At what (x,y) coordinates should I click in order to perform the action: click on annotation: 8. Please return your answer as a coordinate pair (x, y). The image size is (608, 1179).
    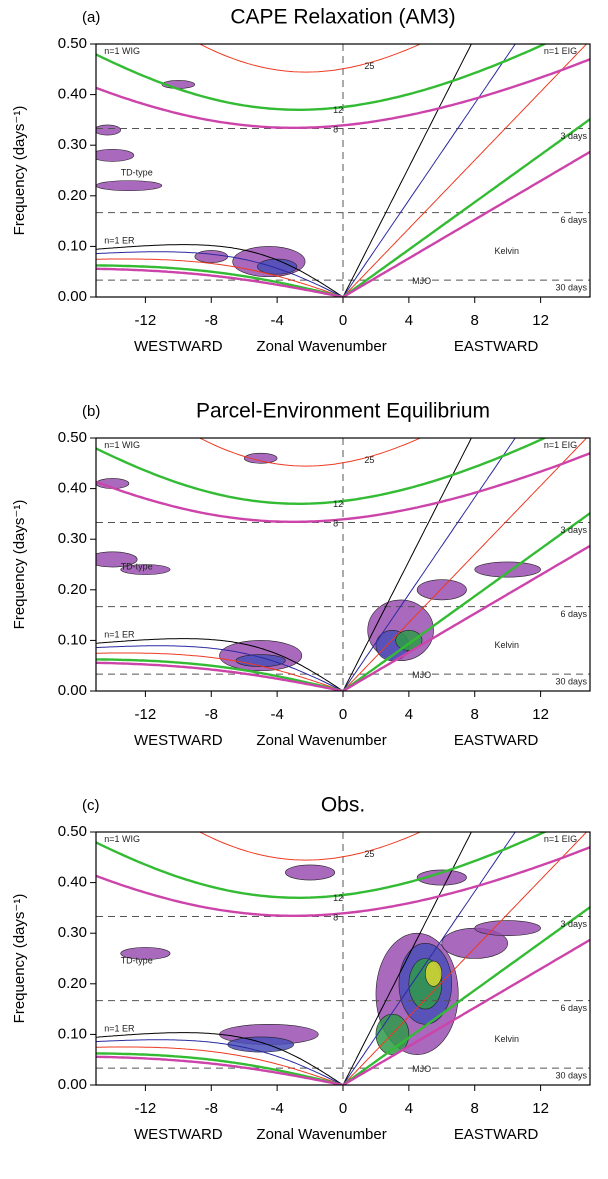
    Looking at the image, I should click on (335, 523).